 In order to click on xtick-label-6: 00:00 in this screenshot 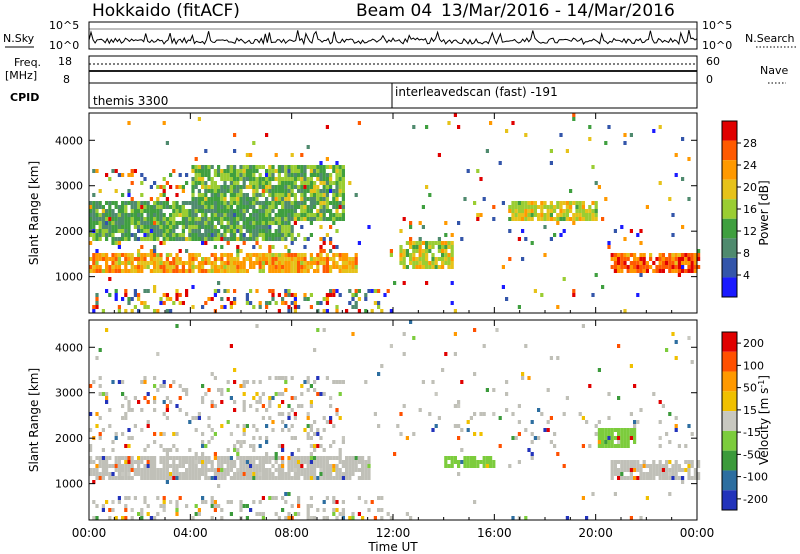, I will do `click(697, 533)`.